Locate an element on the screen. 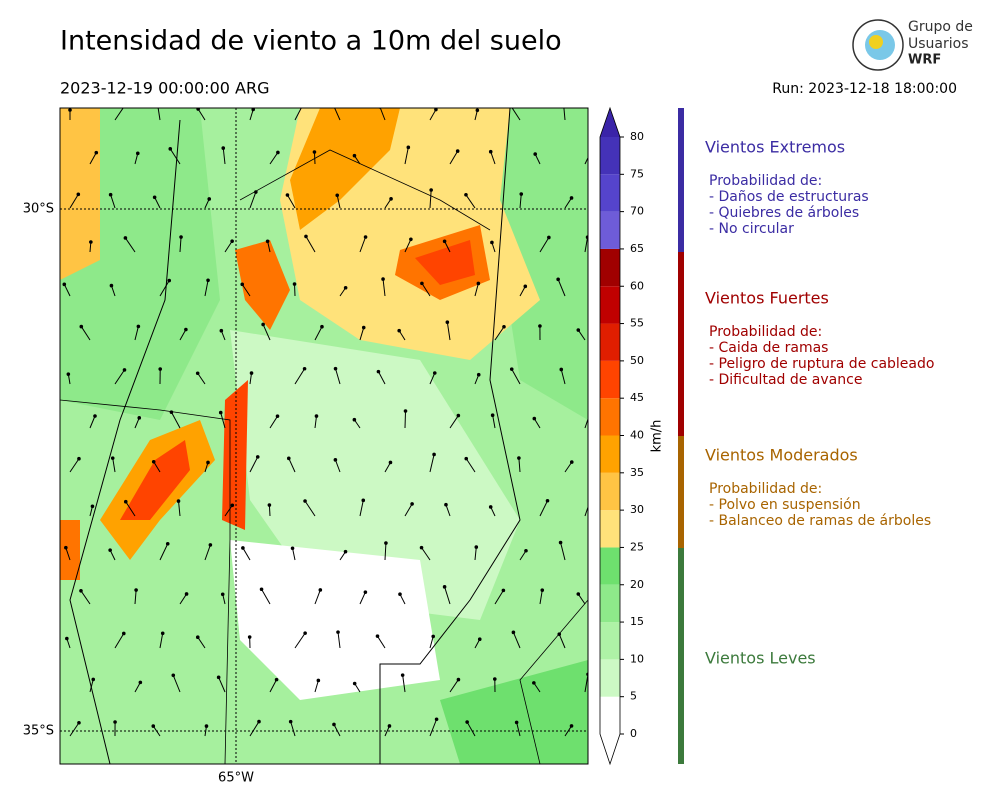 This screenshot has width=1000, height=800. legend-line: - No circular is located at coordinates (751, 229).